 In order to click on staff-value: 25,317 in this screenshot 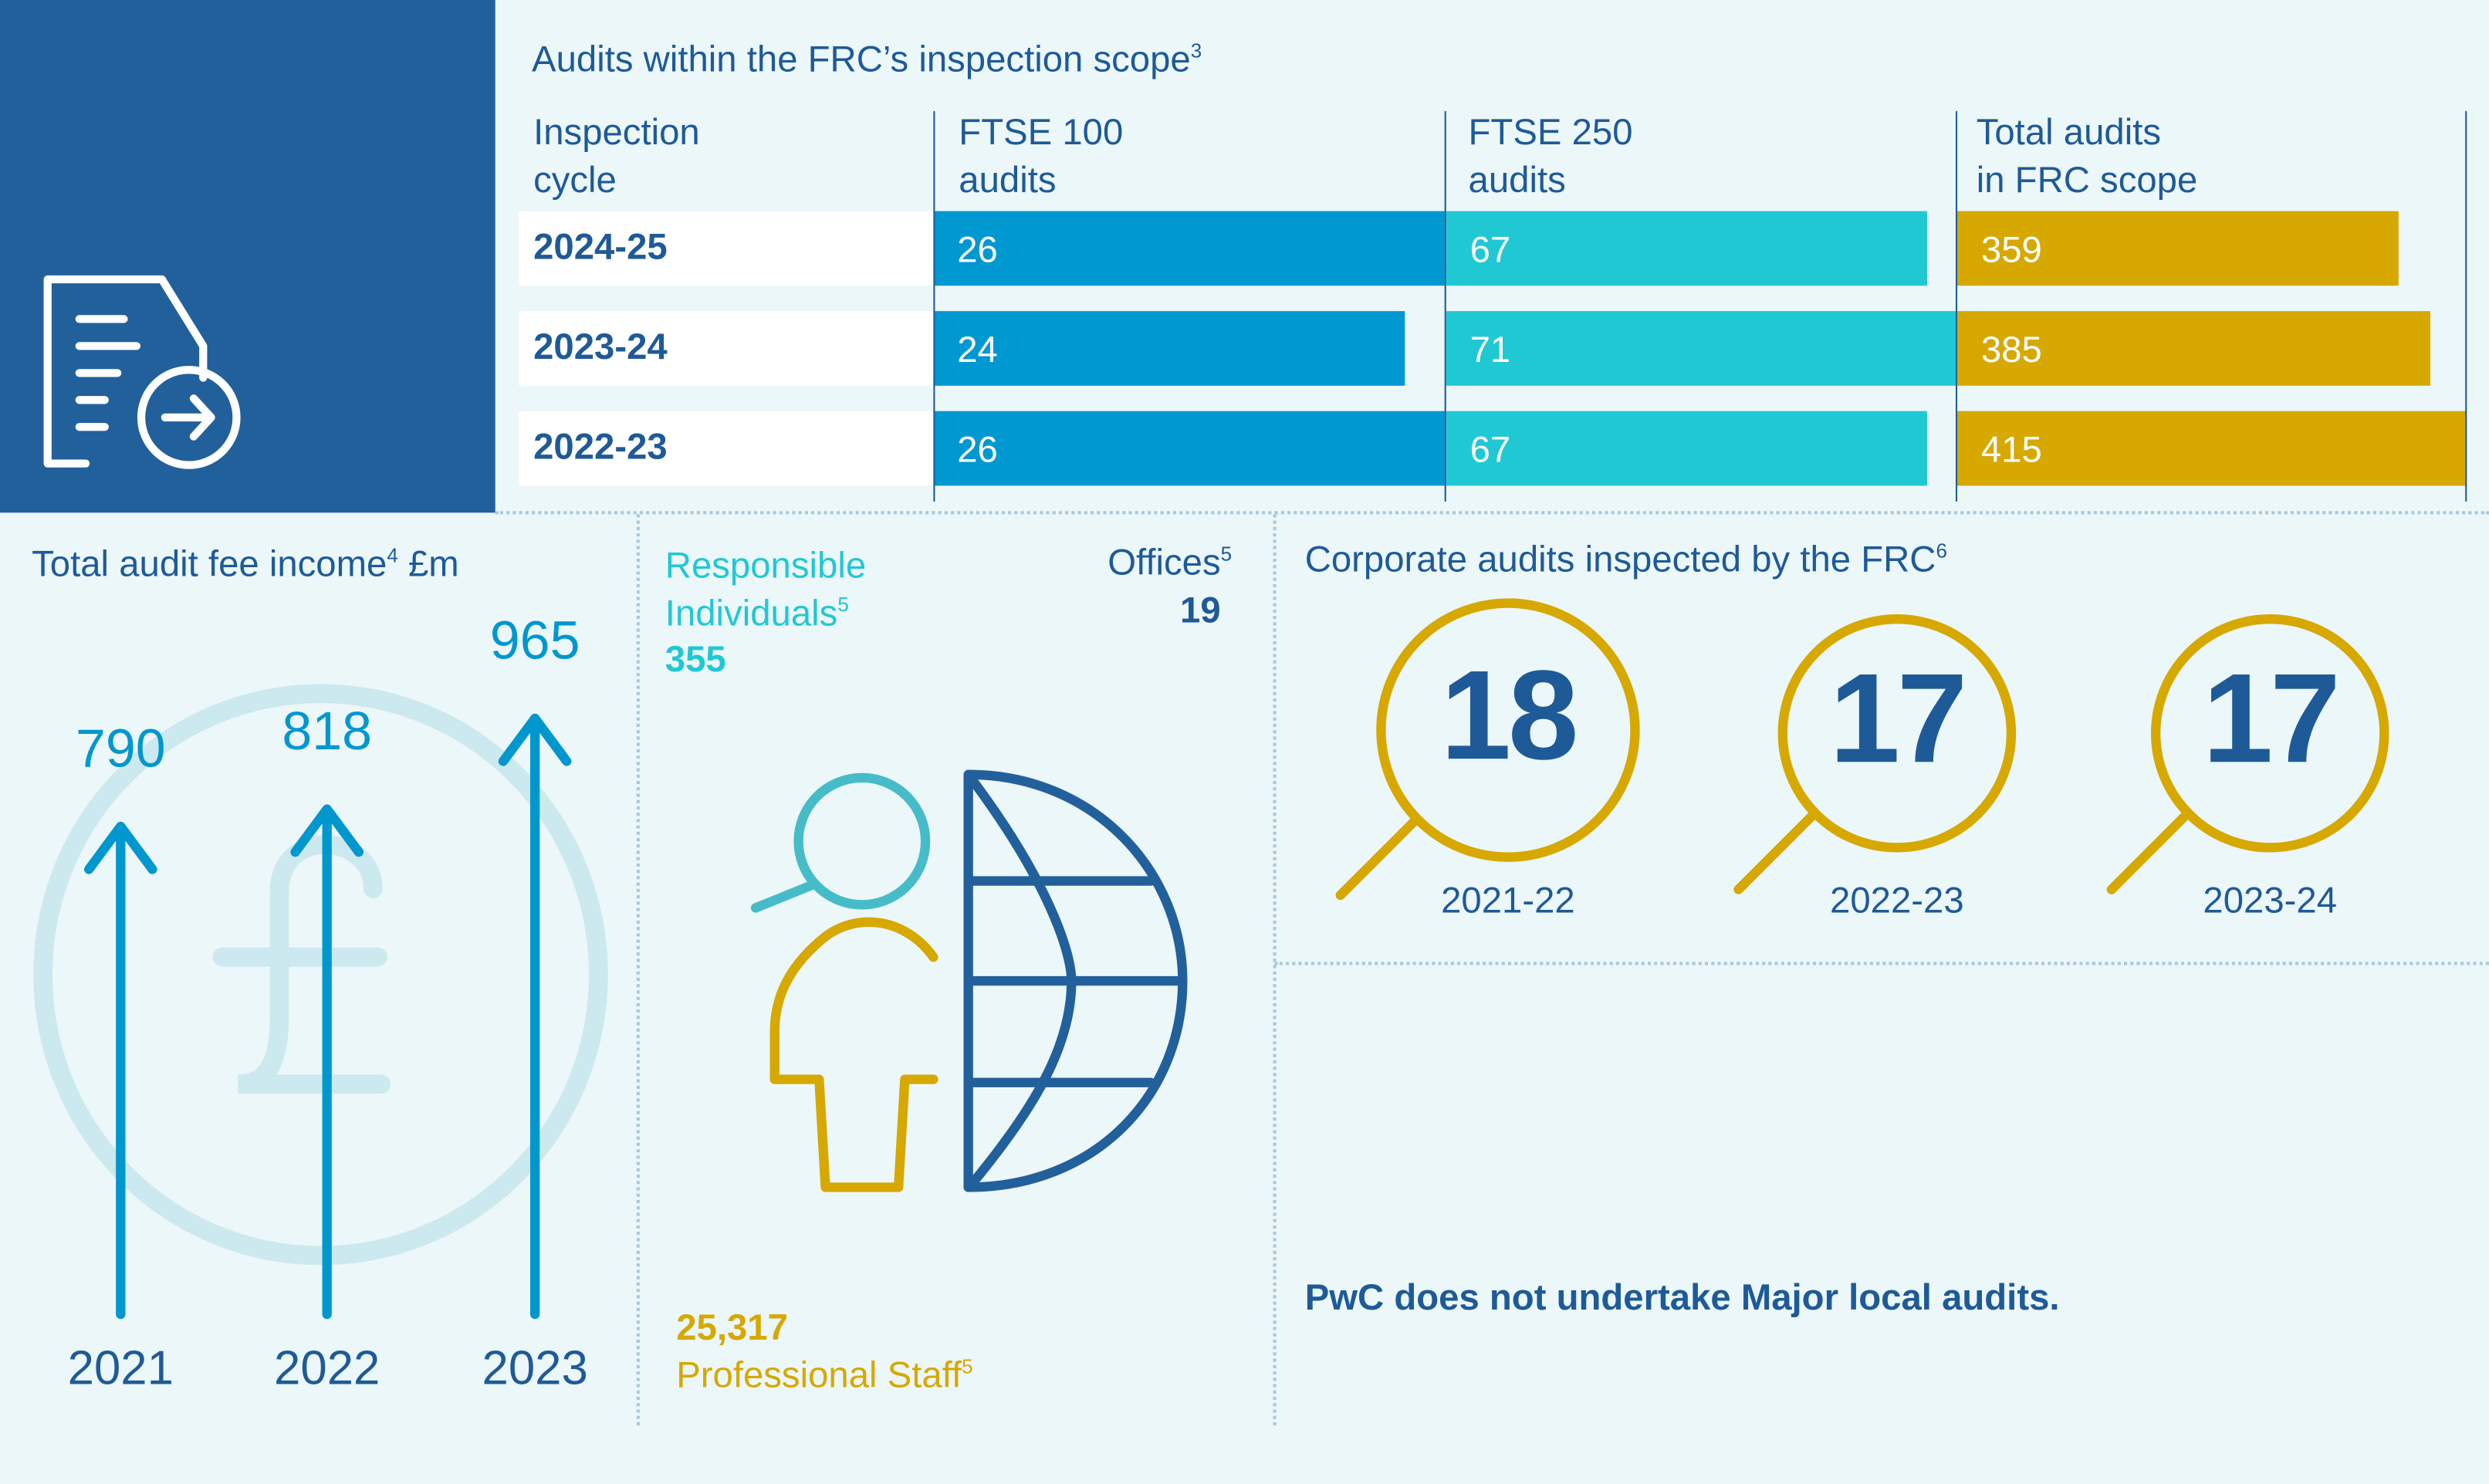, I will do `click(732, 1327)`.